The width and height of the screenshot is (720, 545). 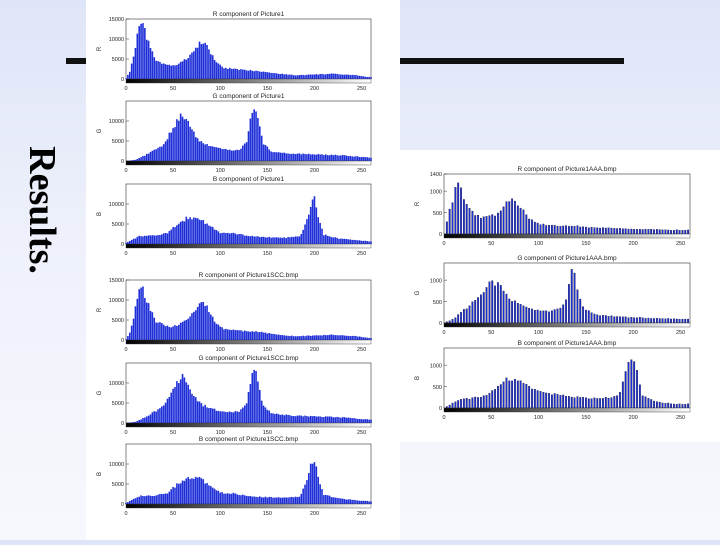 I want to click on x-tick-label: 0, so click(x=125, y=171).